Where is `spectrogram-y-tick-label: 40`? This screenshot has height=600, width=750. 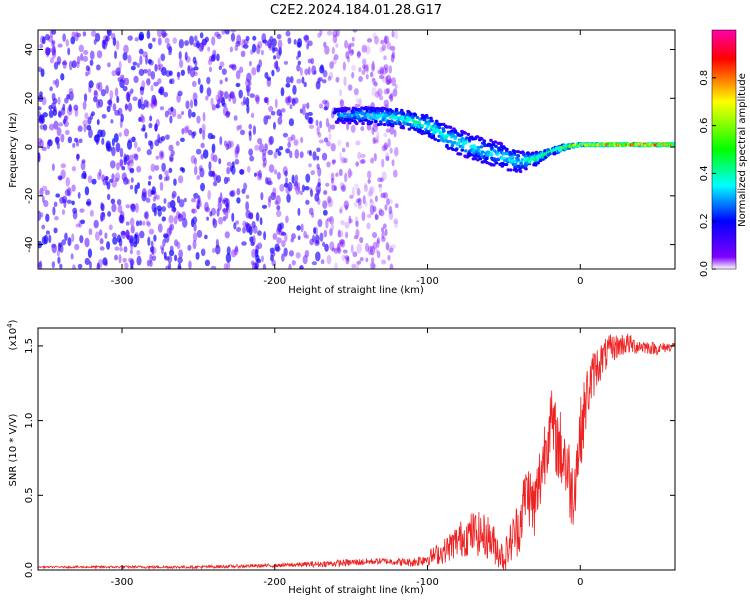 spectrogram-y-tick-label: 40 is located at coordinates (29, 49).